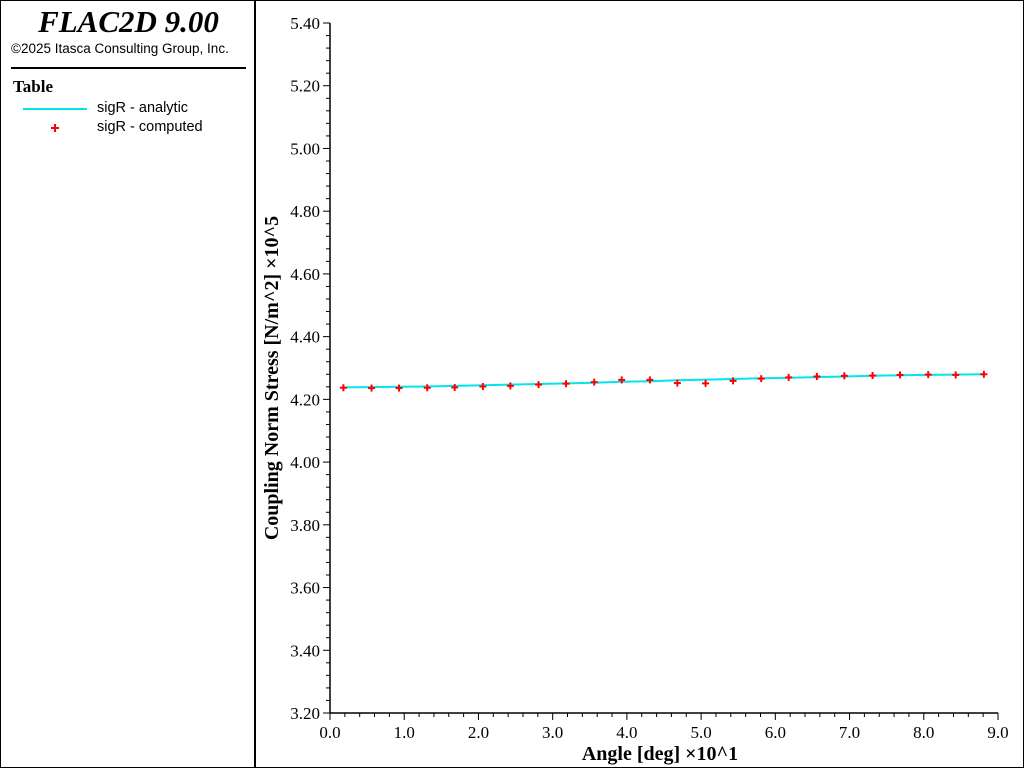  What do you see at coordinates (700, 732) in the screenshot?
I see `x-tick-label: 5.0` at bounding box center [700, 732].